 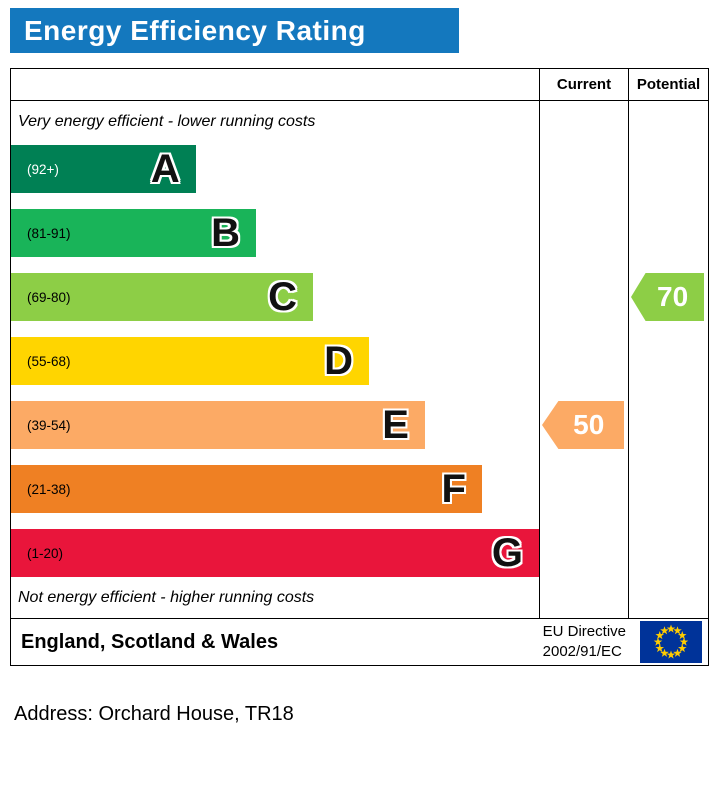 What do you see at coordinates (45, 553) in the screenshot?
I see `band-range: (1-20)` at bounding box center [45, 553].